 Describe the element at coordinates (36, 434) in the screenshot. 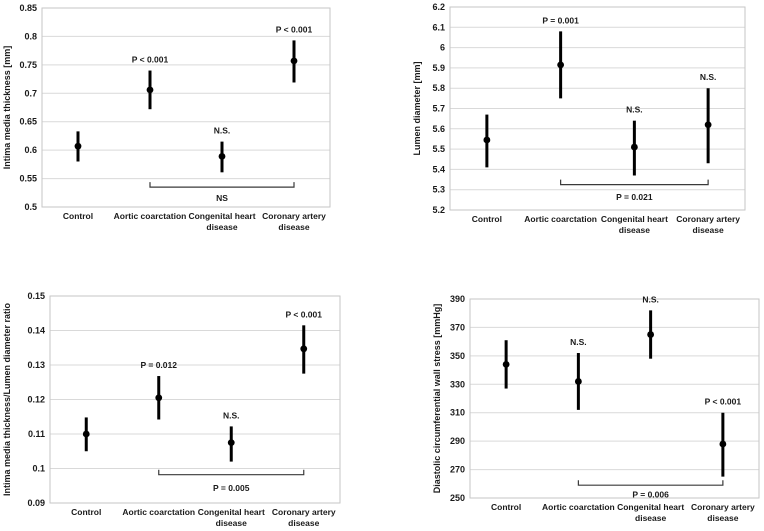

I see `y-tick-label: 0.11` at that location.